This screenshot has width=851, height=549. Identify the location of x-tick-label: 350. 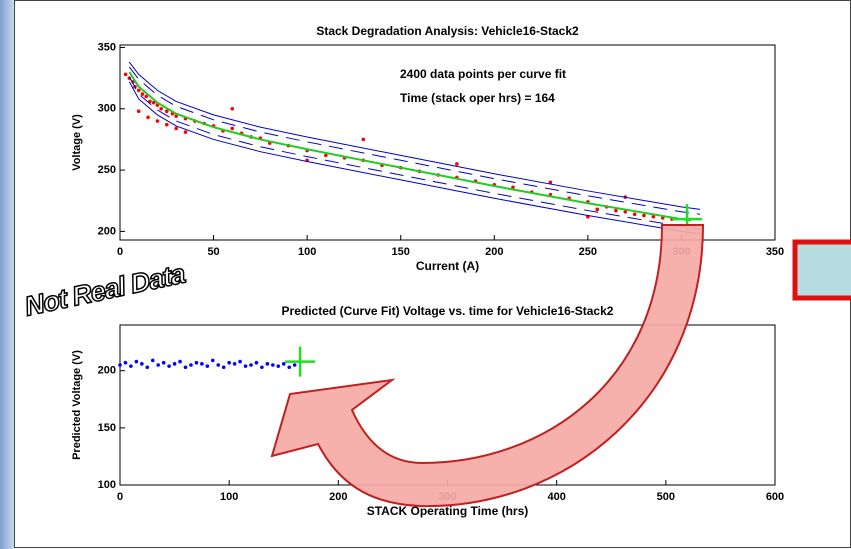
(775, 252).